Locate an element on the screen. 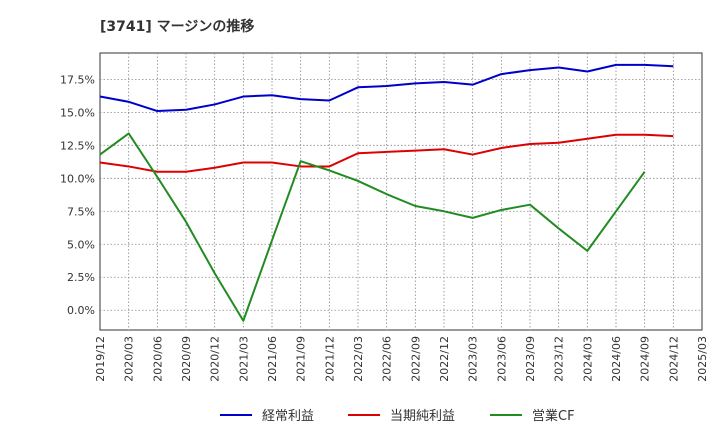 This screenshot has width=720, height=440. x-tick-label: 2020/06 is located at coordinates (157, 359).